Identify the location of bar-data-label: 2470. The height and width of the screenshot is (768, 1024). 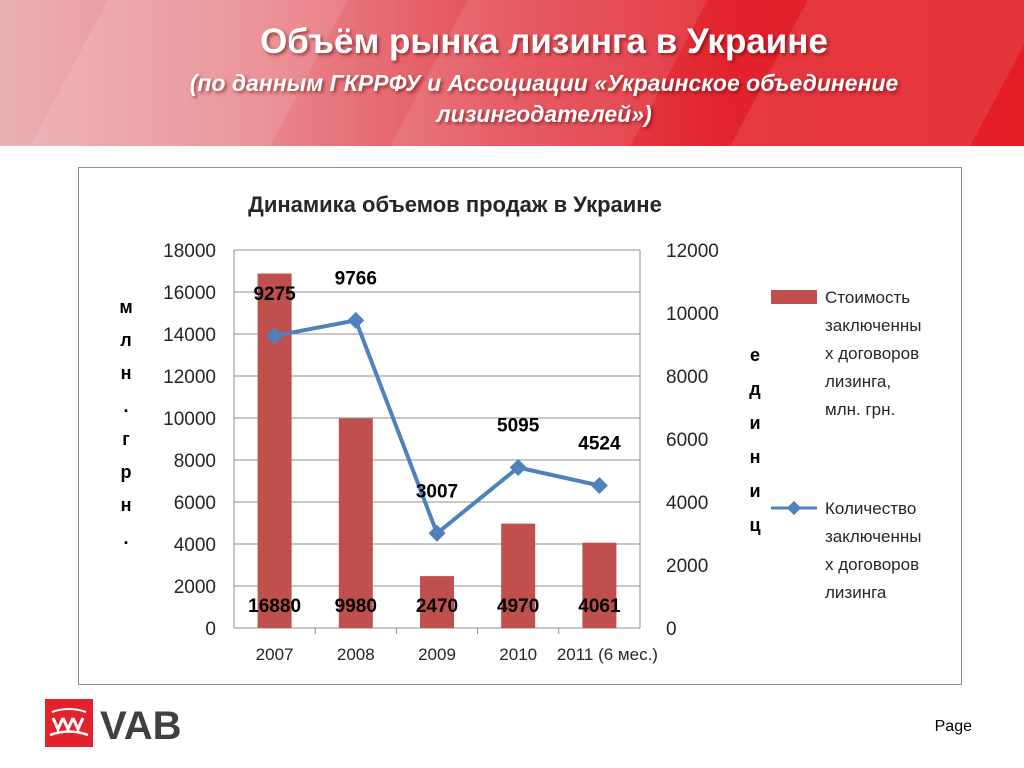
(437, 606).